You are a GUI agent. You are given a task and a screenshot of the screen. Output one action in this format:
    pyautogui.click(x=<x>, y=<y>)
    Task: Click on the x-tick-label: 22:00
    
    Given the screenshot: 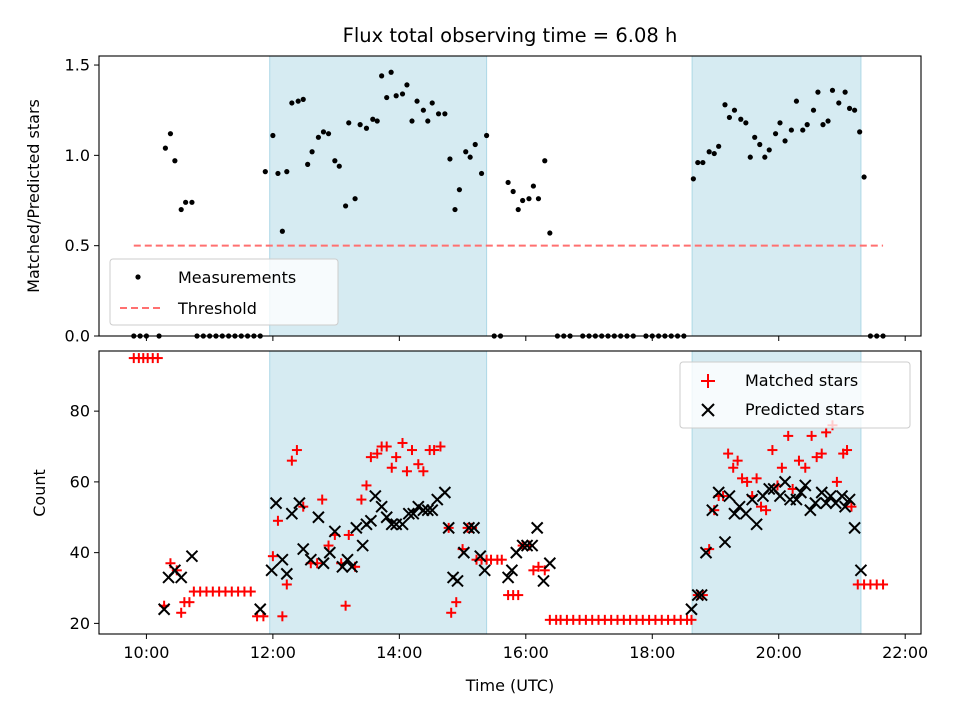 What is the action you would take?
    pyautogui.click(x=905, y=652)
    